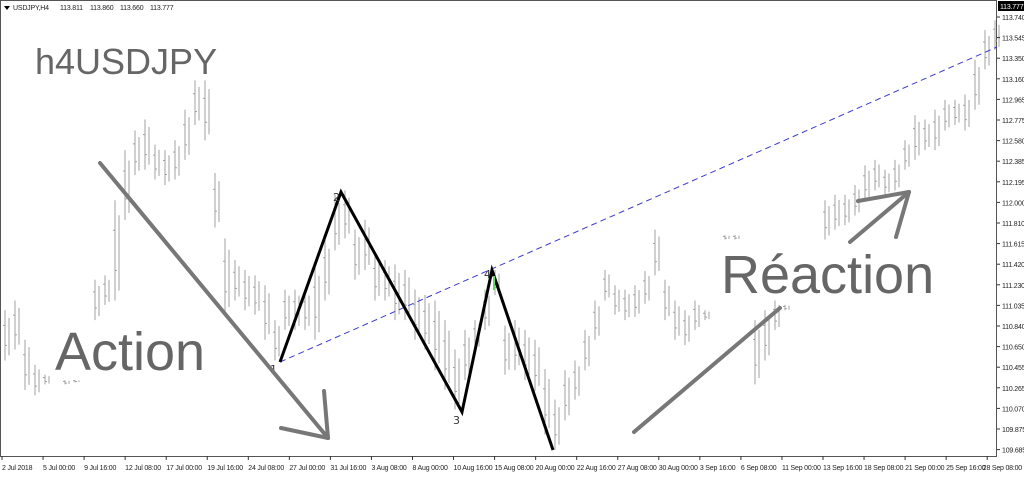 The width and height of the screenshot is (1024, 477). Describe the element at coordinates (678, 468) in the screenshot. I see `x-tick-label: 30 Aug 00:00` at that location.